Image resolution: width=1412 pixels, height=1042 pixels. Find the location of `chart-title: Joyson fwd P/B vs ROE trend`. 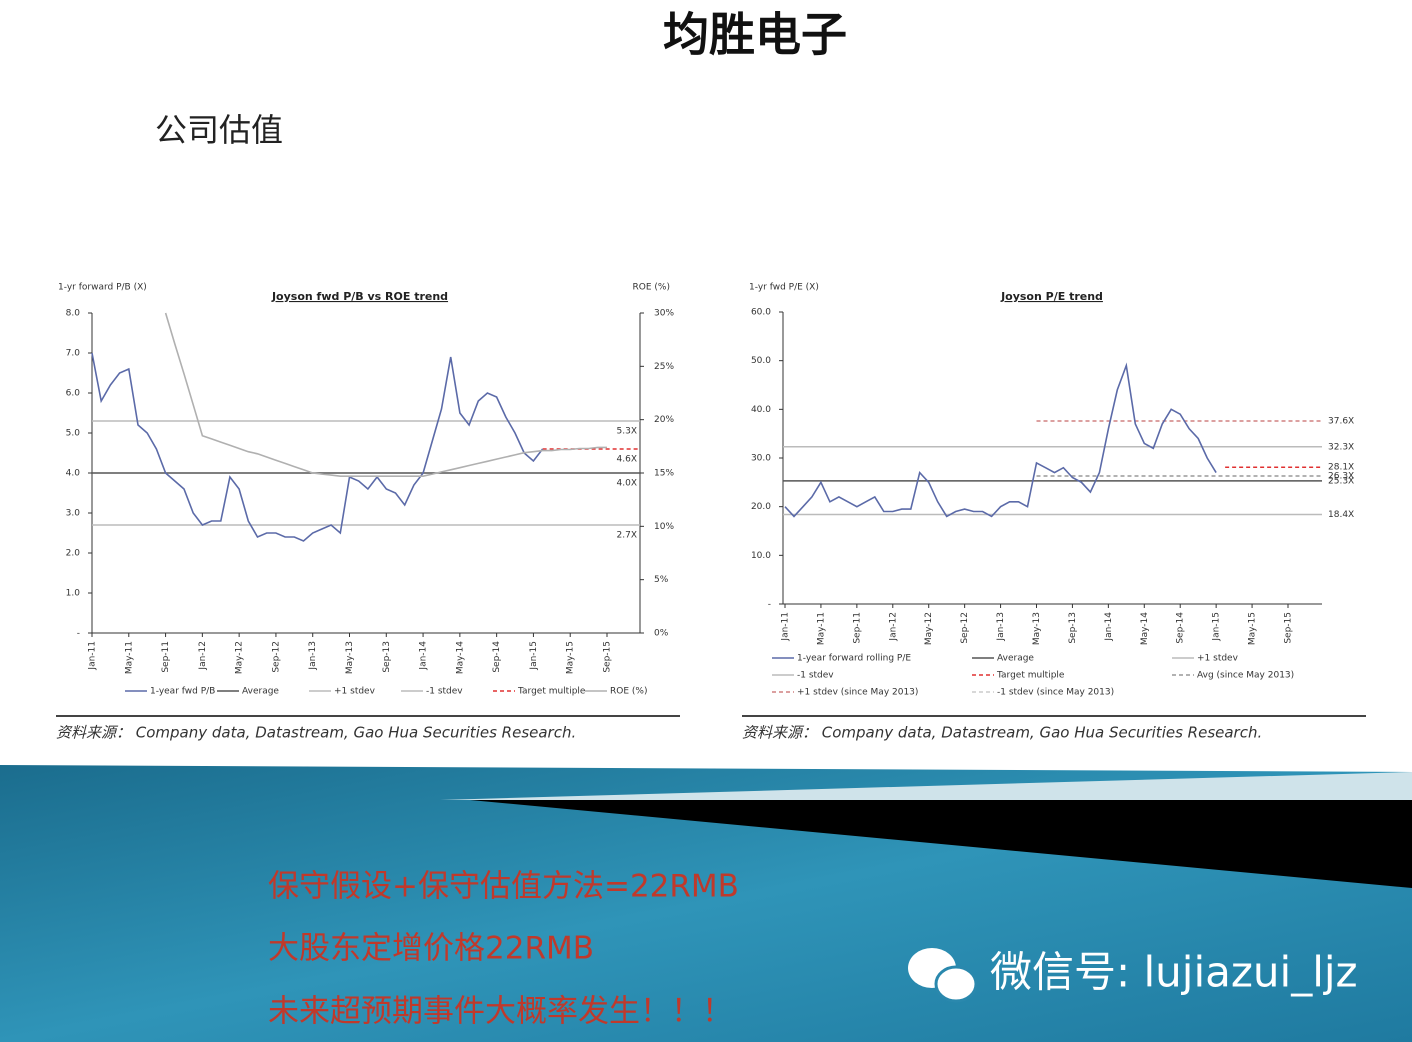

chart-title: Joyson fwd P/B vs ROE trend is located at coordinates (359, 296).